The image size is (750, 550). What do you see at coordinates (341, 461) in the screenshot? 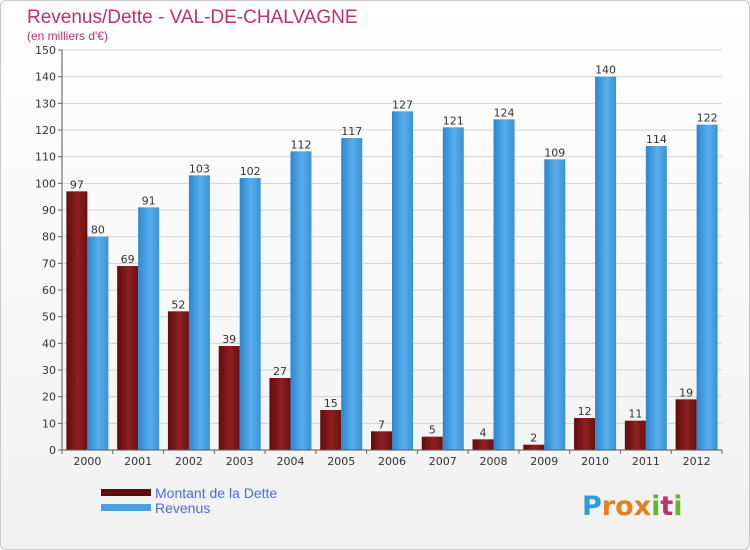
I see `x-tick-label: 2005` at bounding box center [341, 461].